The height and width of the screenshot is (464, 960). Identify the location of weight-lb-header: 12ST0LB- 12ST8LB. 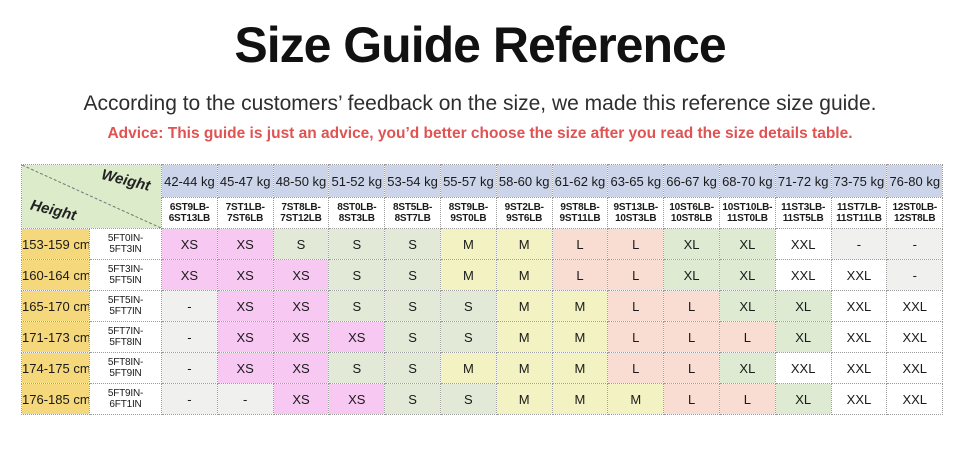
(915, 213).